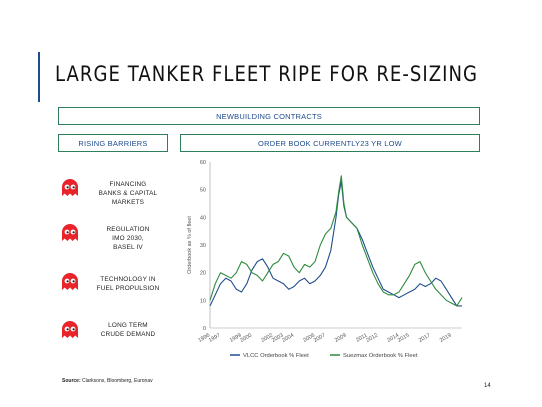  I want to click on barrier-label: FINANCING BANKS & CAPITAL MARKETS, so click(128, 193).